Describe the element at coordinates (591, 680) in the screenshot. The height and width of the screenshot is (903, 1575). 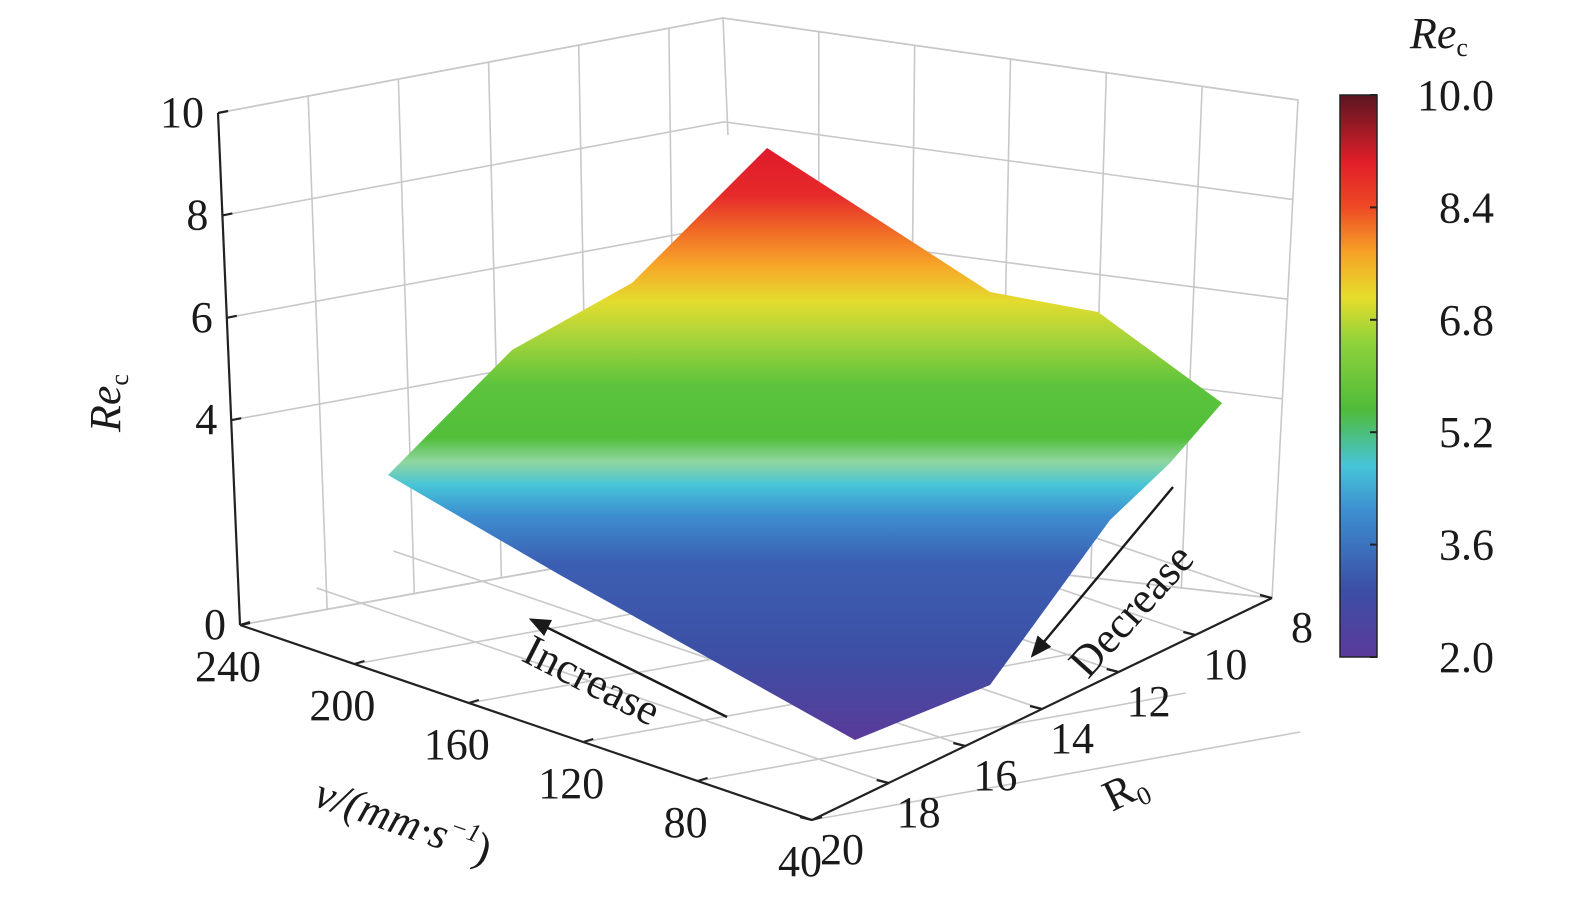
I see `increase-label: Increase` at that location.